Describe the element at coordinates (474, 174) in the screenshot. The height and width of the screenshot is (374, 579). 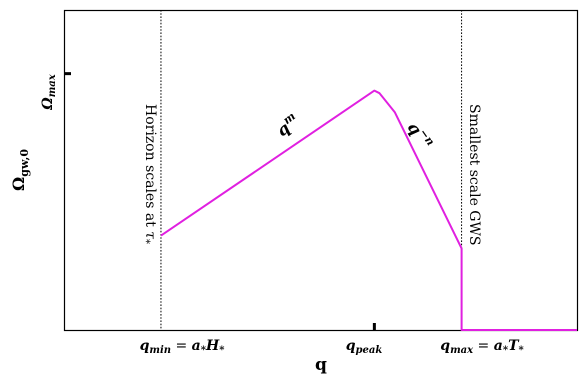
I see `vline-label-smallest: Smallest scale GWS` at that location.